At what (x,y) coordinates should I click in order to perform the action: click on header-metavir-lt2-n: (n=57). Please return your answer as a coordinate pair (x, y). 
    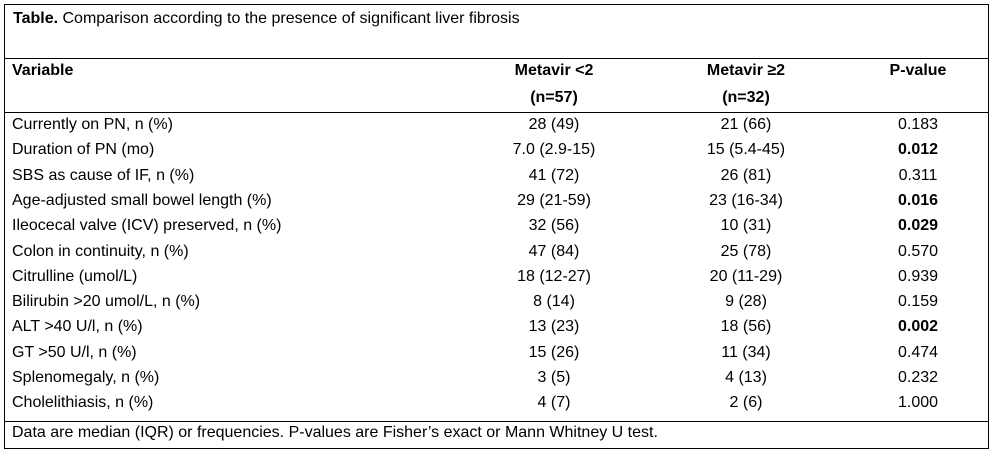
    Looking at the image, I should click on (554, 97).